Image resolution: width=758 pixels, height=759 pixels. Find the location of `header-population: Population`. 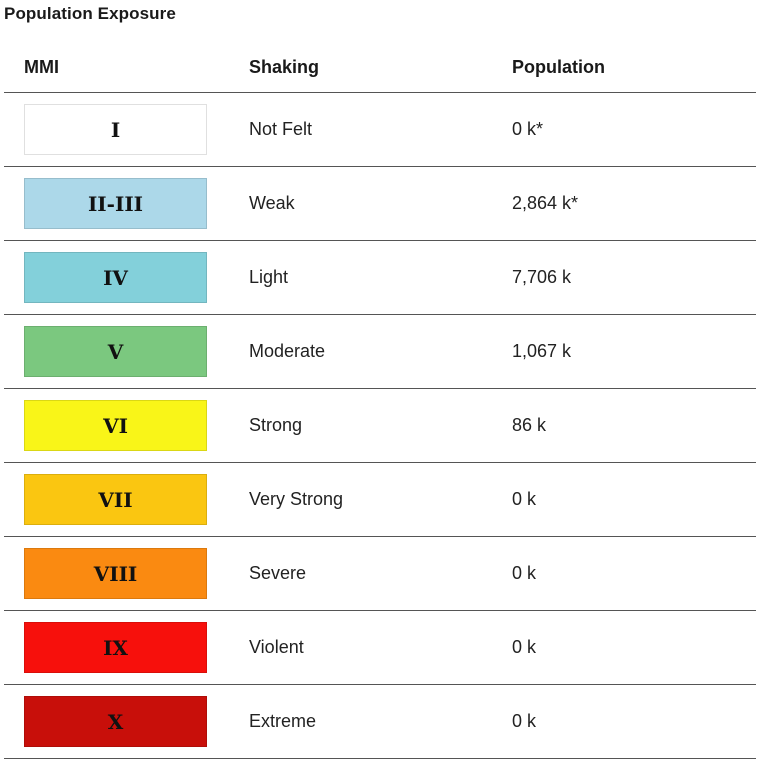

header-population: Population is located at coordinates (558, 67).